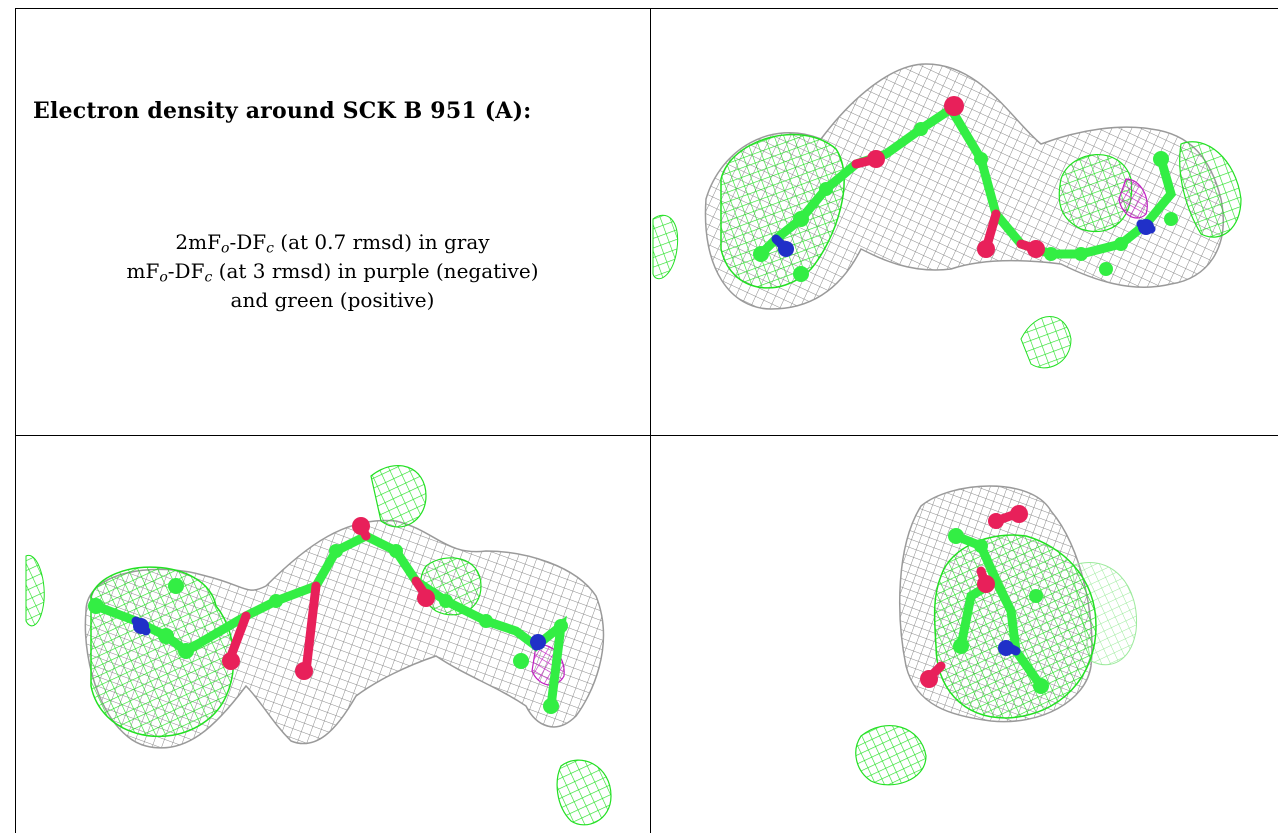  Describe the element at coordinates (646, 8) in the screenshot. I see `table-border-top` at that location.